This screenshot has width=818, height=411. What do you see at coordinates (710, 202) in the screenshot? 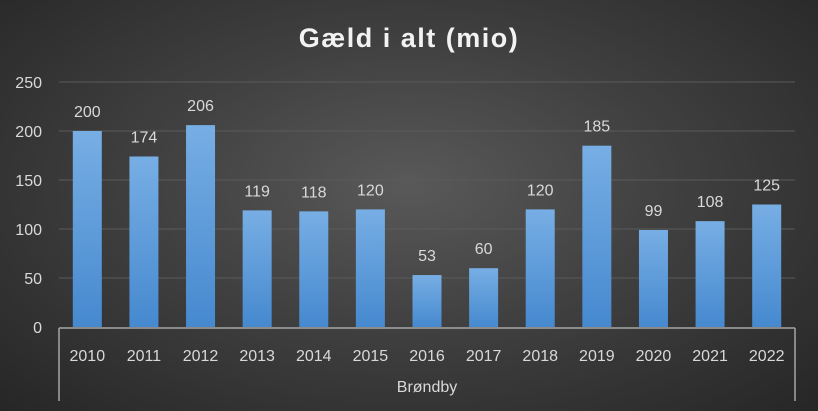
I see `data-label: 108` at bounding box center [710, 202].